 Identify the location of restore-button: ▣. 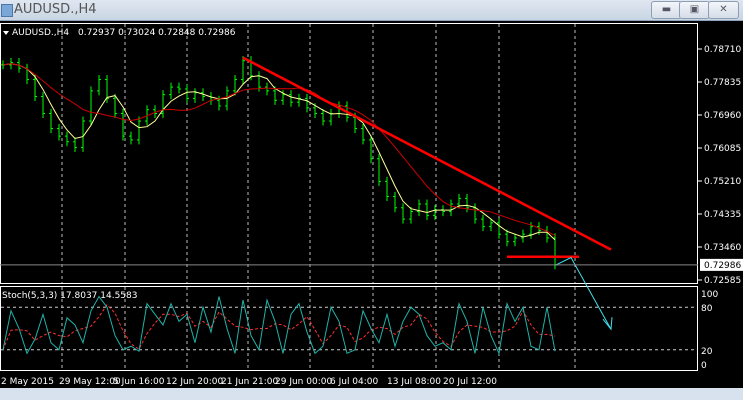
(694, 10).